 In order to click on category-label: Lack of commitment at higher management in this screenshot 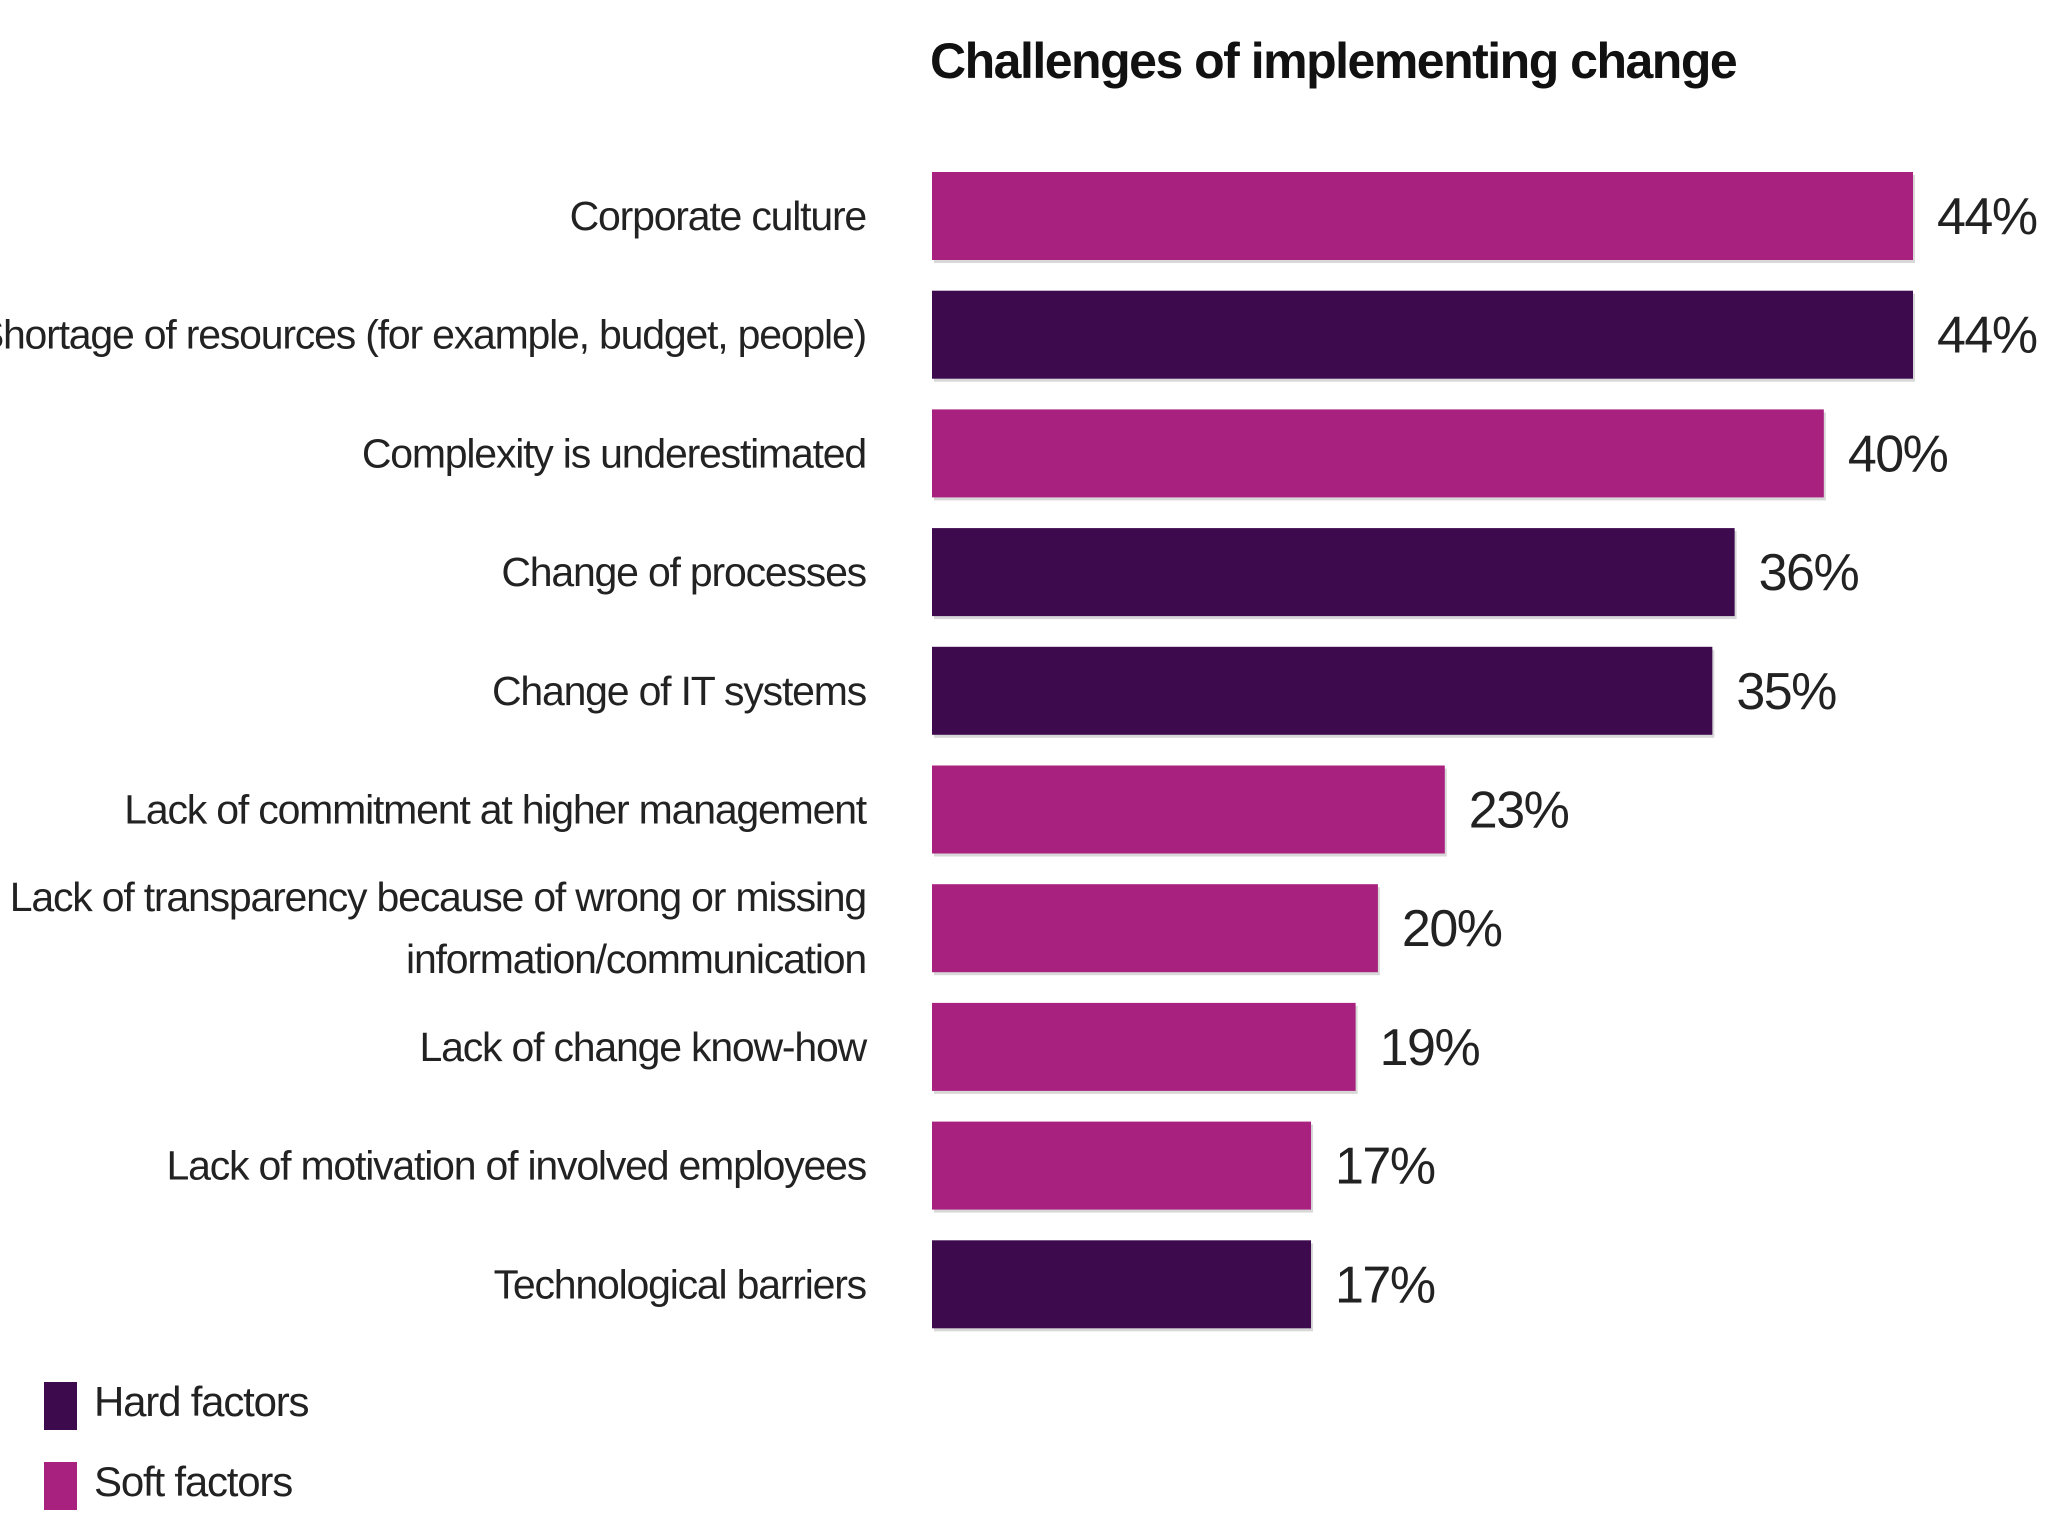, I will do `click(495, 810)`.